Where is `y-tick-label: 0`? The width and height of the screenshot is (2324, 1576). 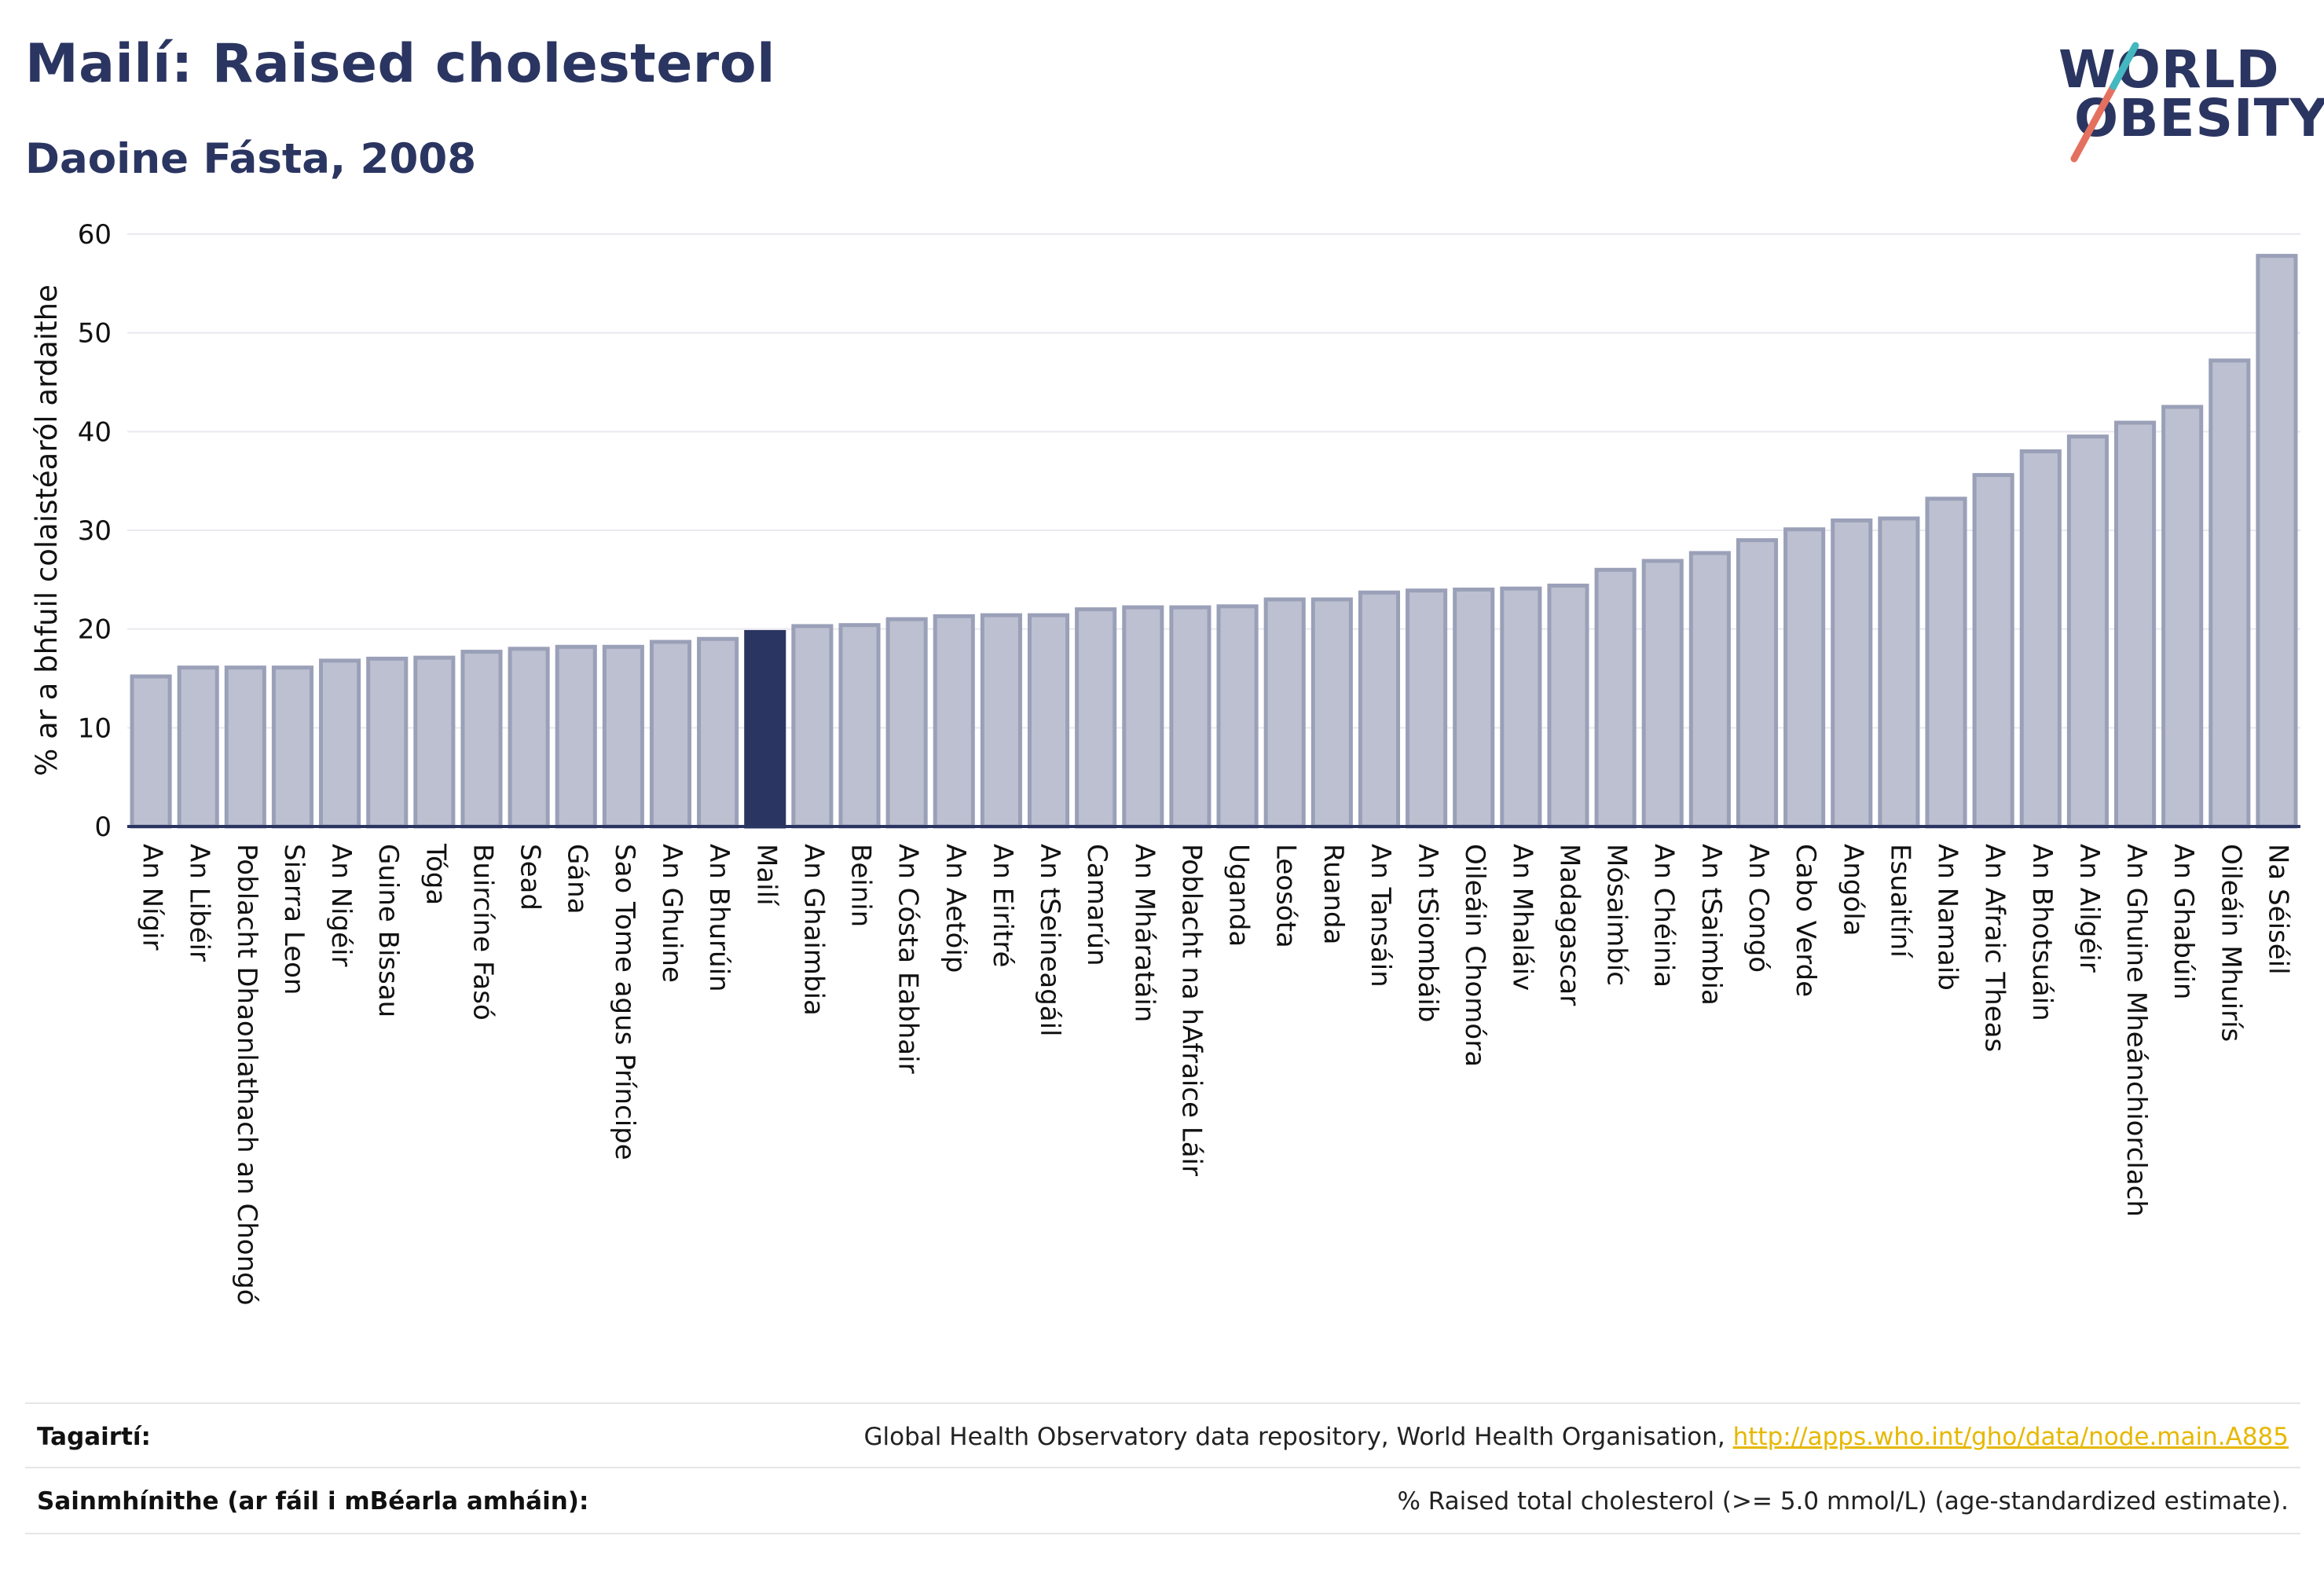 y-tick-label: 0 is located at coordinates (103, 827).